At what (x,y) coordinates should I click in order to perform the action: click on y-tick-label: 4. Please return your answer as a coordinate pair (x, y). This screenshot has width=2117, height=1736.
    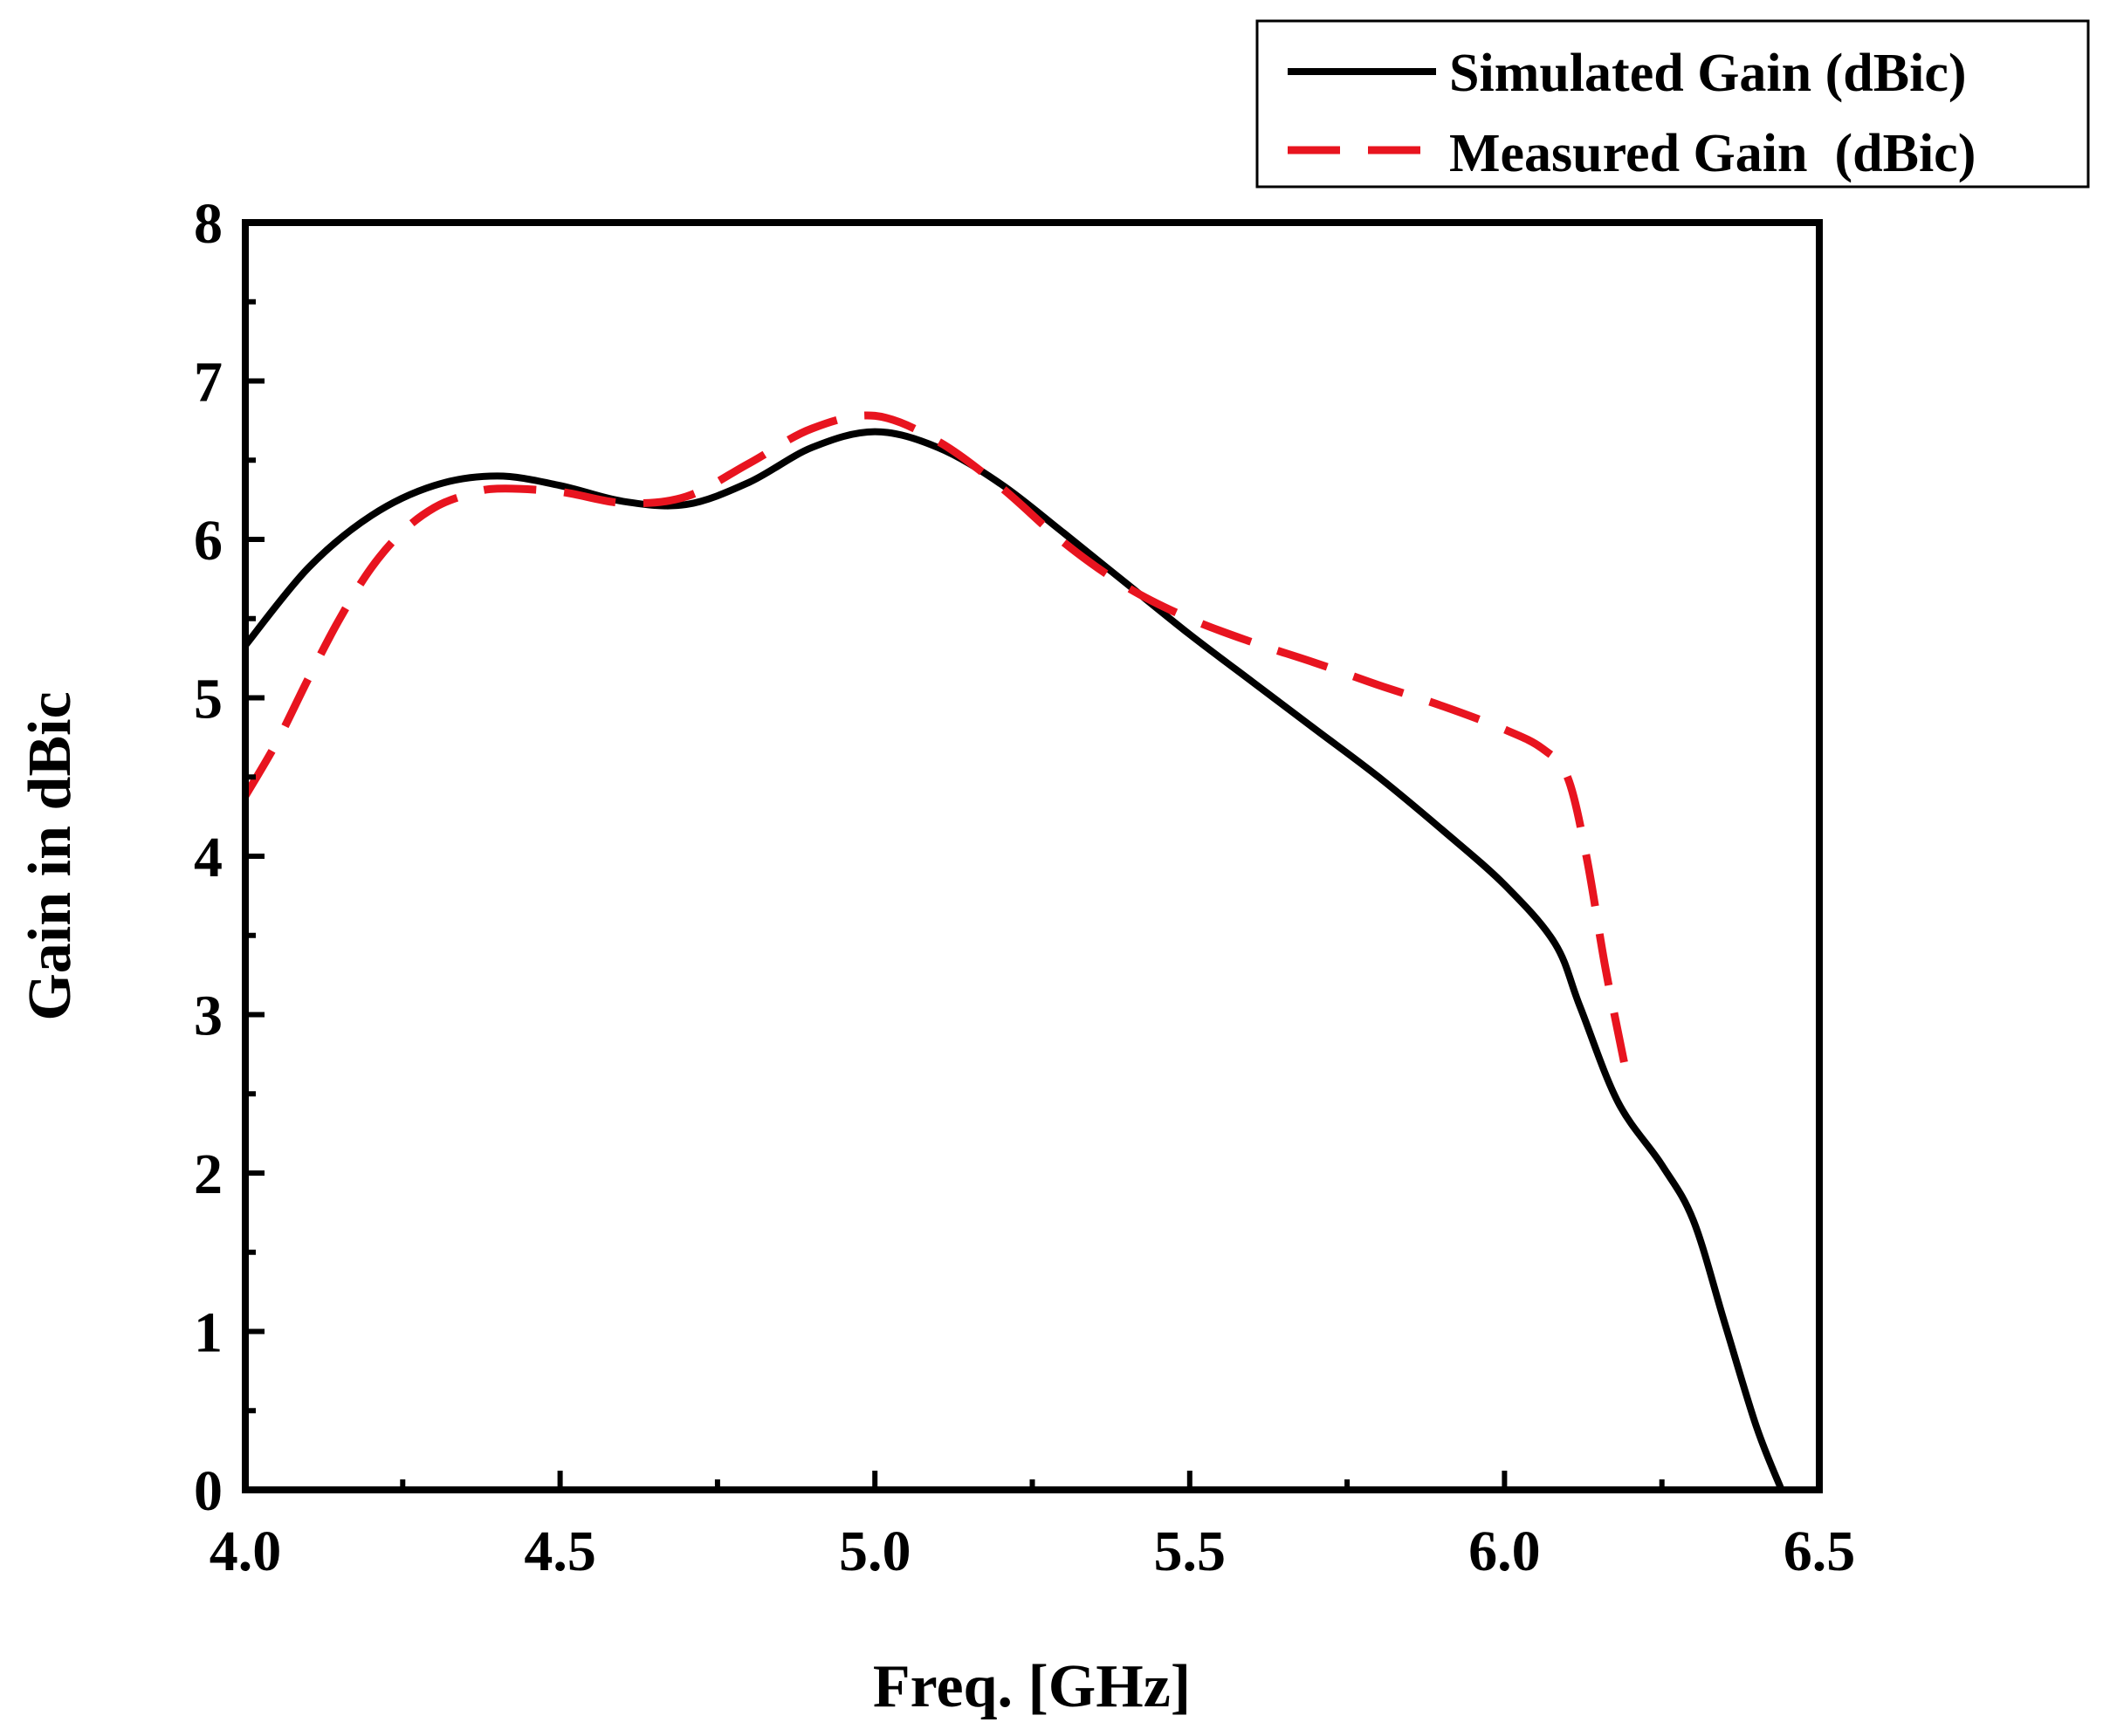
    Looking at the image, I should click on (209, 858).